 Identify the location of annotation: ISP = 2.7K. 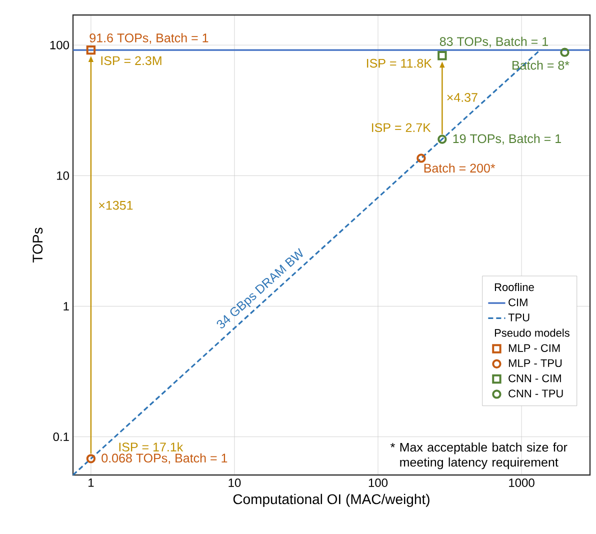
(401, 127).